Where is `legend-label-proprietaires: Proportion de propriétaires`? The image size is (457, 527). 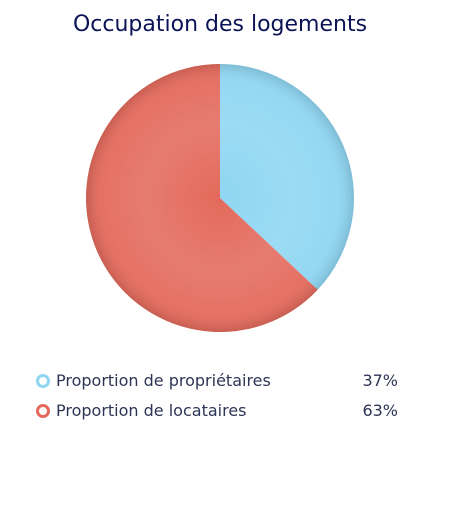
legend-label-proprietaires: Proportion de propriétaires is located at coordinates (163, 380).